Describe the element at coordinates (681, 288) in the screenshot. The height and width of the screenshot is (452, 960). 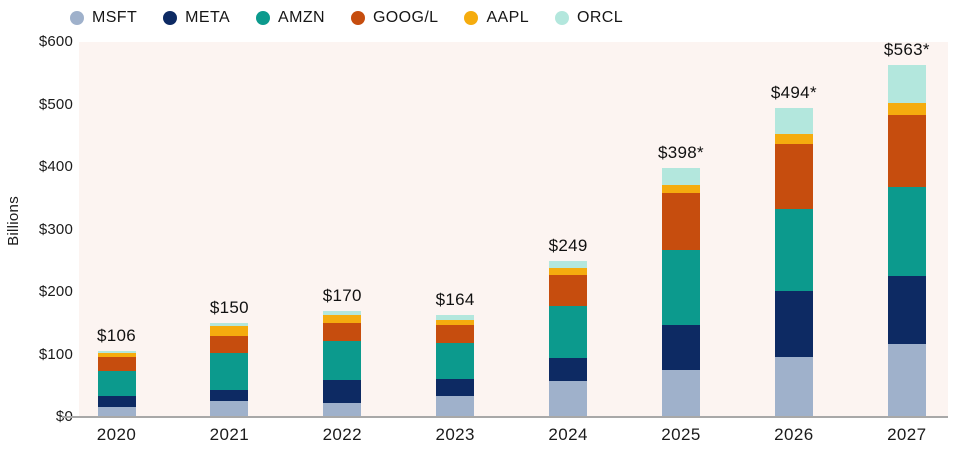
I see `bar-segment-amzn-2025` at that location.